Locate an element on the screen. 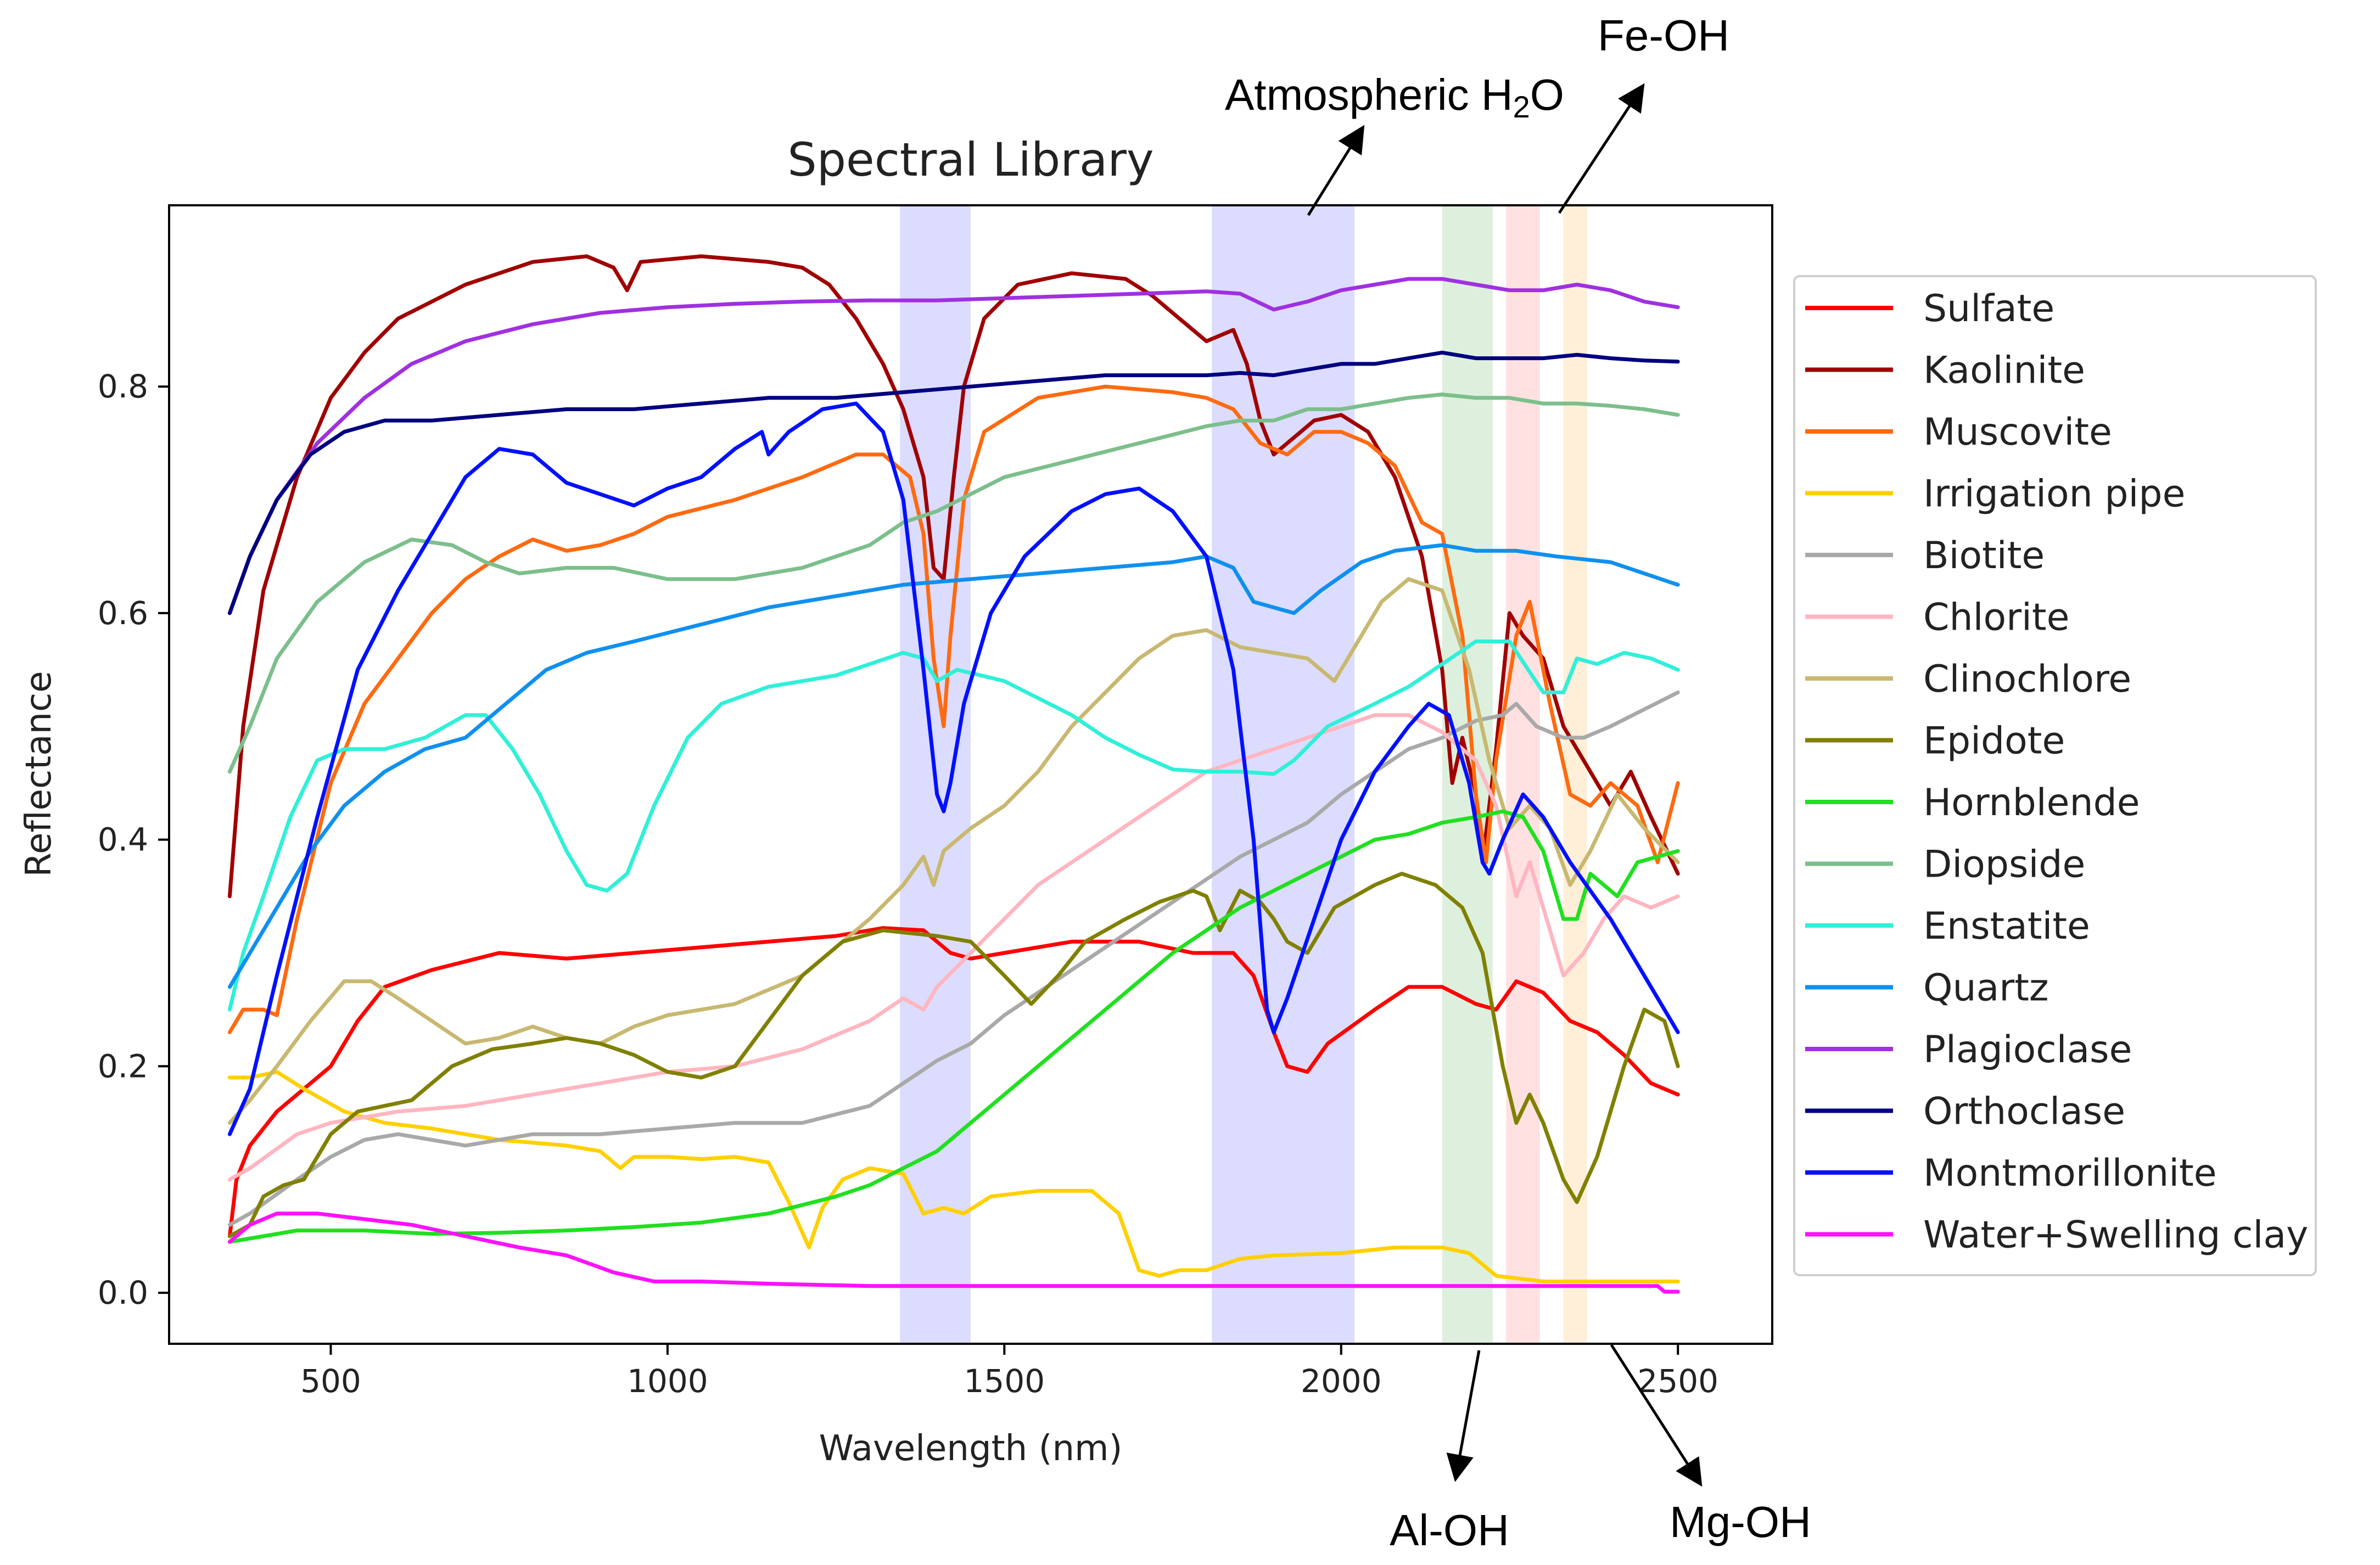 The width and height of the screenshot is (2380, 1565). mg-oh-arrow is located at coordinates (1656, 1415).